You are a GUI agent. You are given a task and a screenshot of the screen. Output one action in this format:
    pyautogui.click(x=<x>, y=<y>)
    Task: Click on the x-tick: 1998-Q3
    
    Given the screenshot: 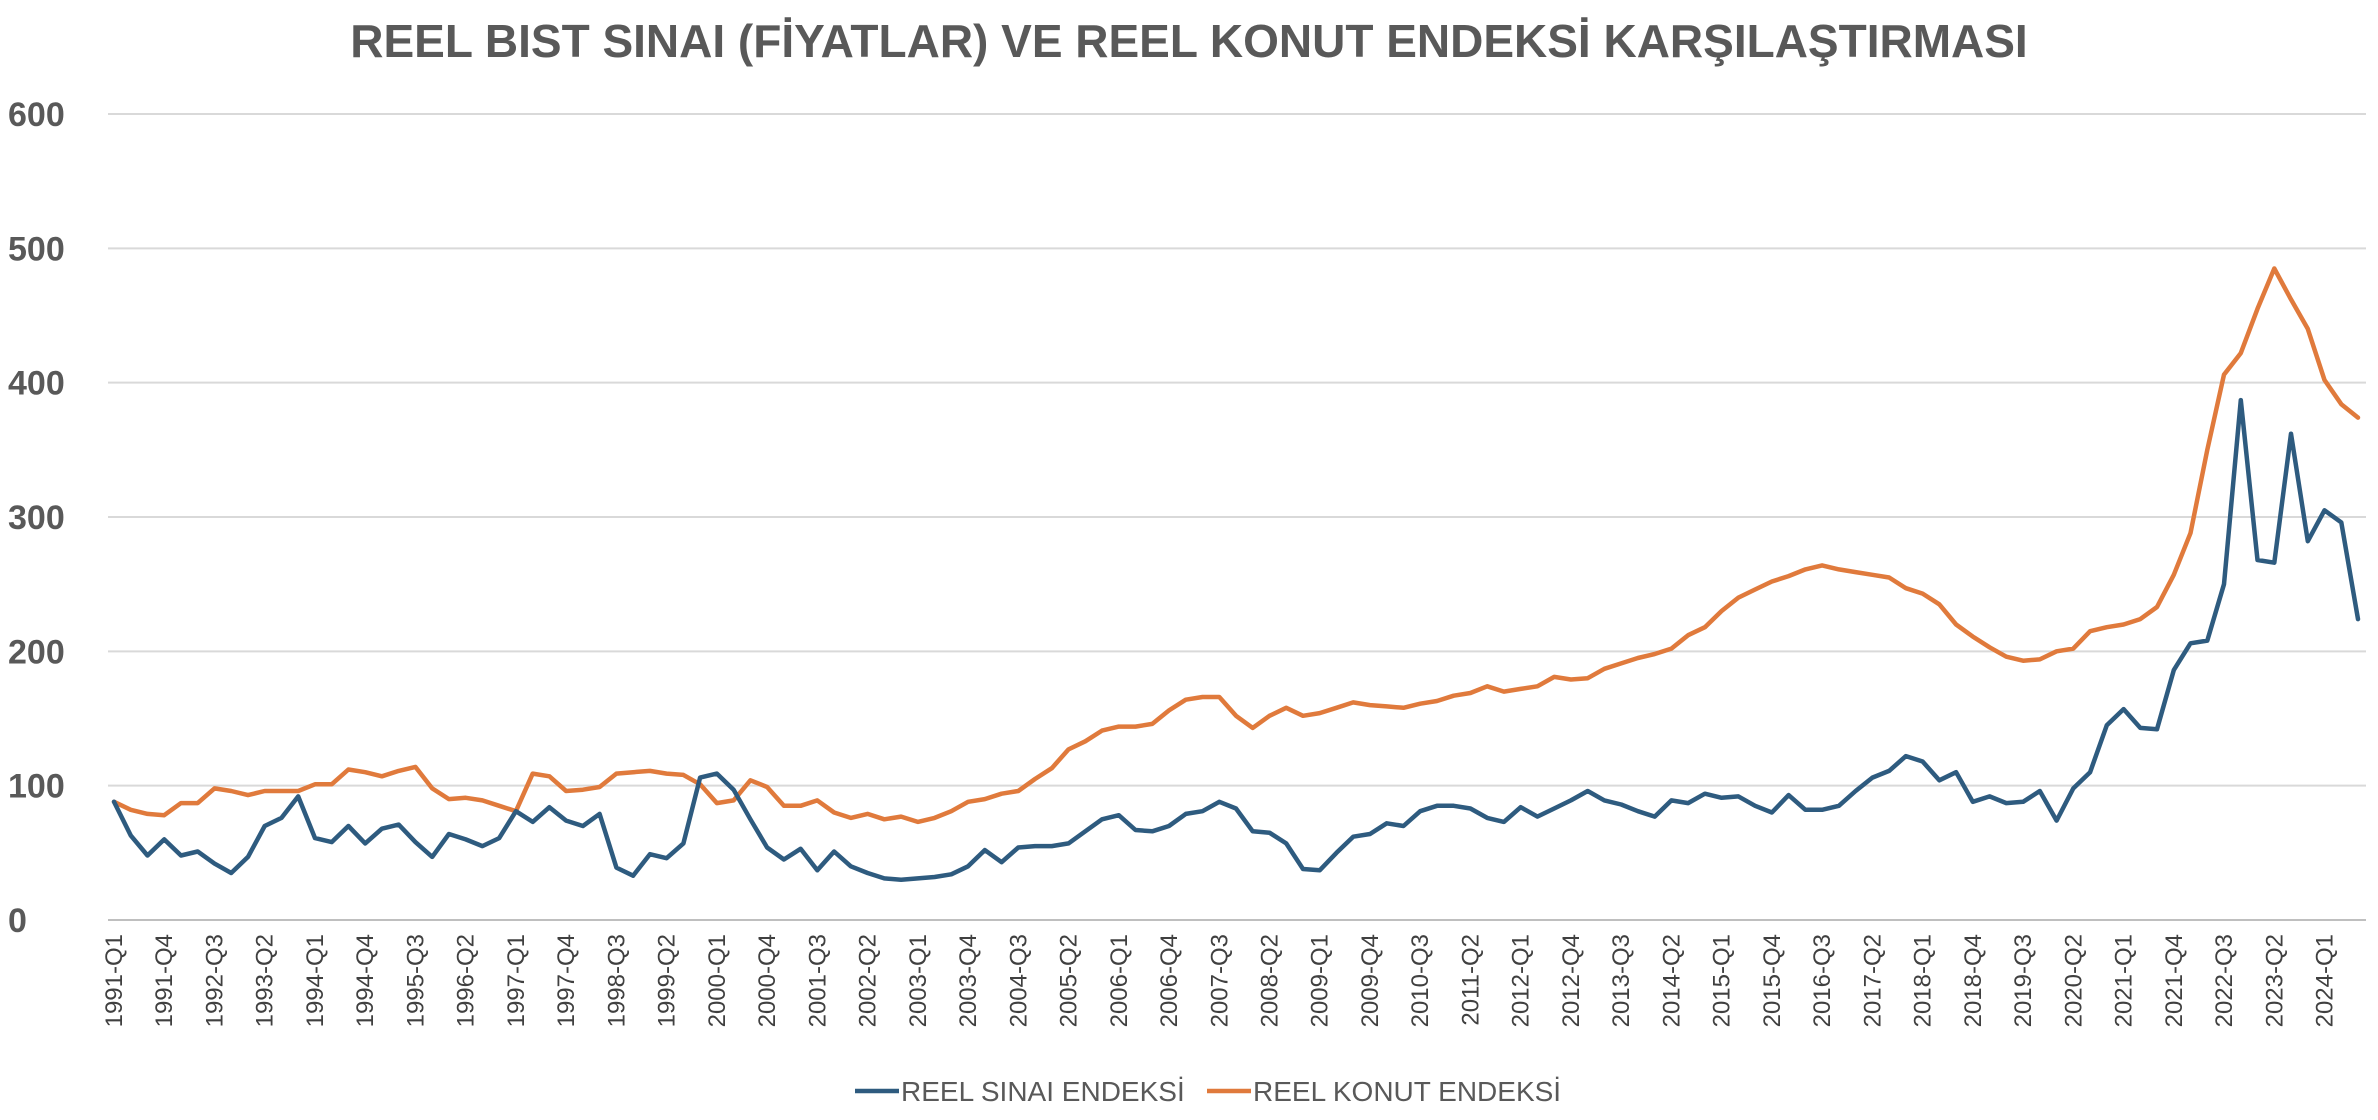 What is the action you would take?
    pyautogui.click(x=616, y=980)
    